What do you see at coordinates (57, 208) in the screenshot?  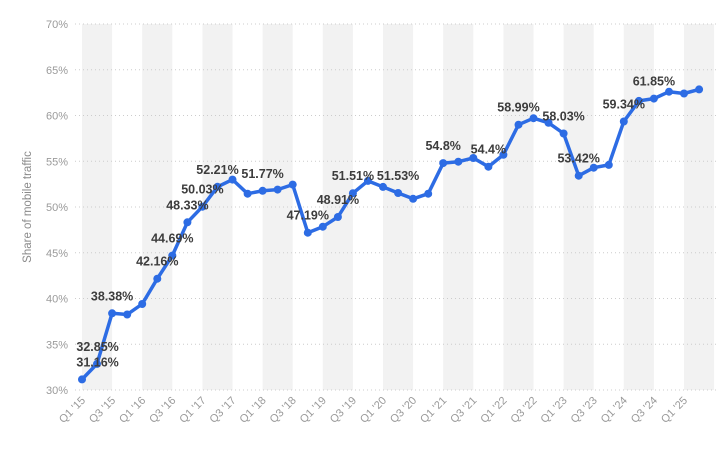 I see `y-tick-label: 50%` at bounding box center [57, 208].